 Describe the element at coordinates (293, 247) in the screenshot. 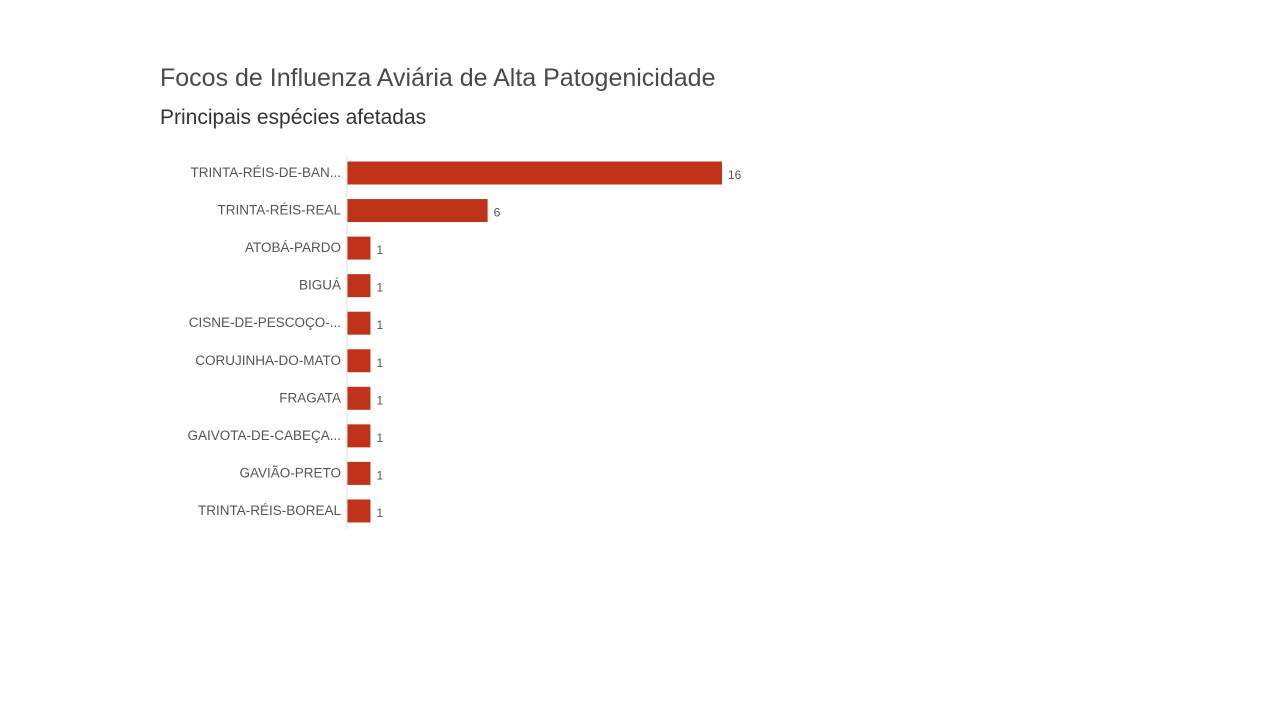

I see `category-label: ATOBÁ-PARDO` at that location.